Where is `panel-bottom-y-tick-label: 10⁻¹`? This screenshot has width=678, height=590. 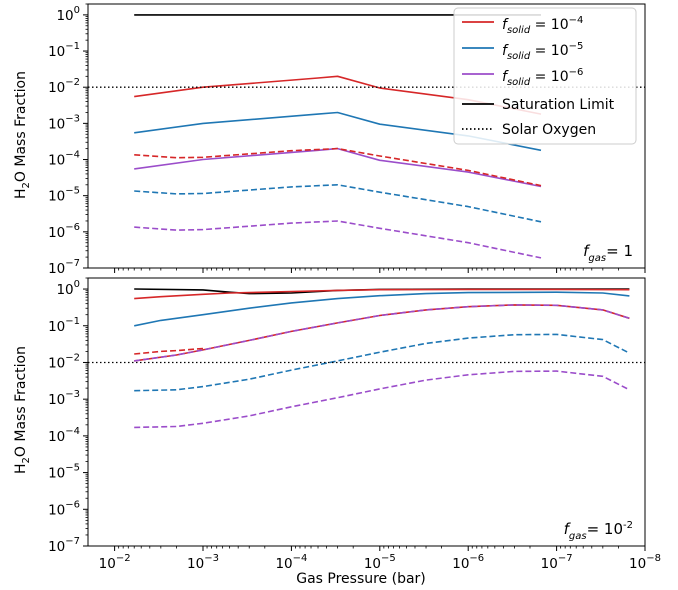 panel-bottom-y-tick-label: 10⁻¹ is located at coordinates (64, 325).